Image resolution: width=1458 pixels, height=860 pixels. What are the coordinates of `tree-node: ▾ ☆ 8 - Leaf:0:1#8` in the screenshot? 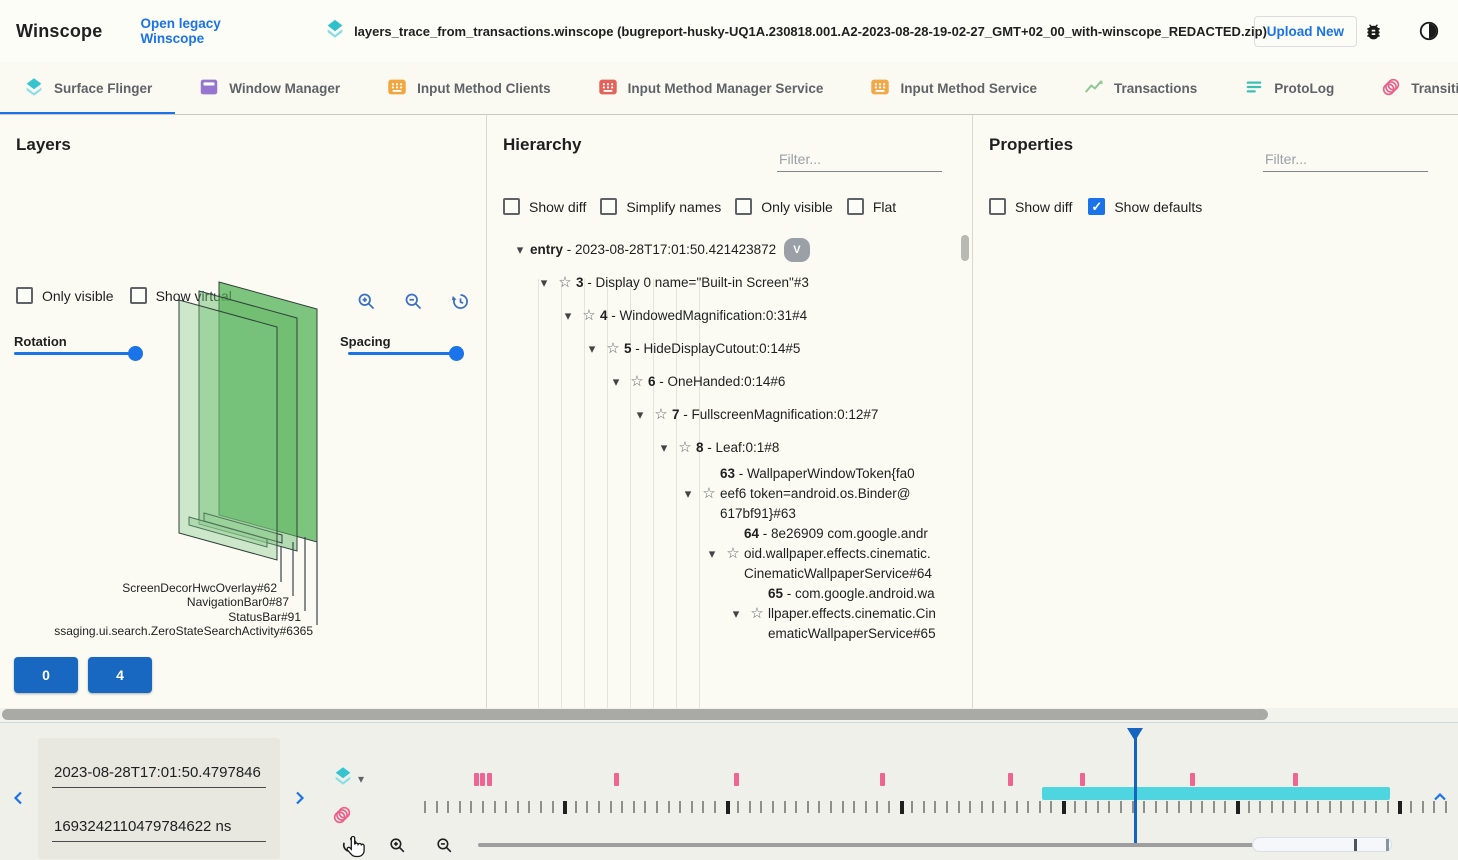 It's located at (718, 447).